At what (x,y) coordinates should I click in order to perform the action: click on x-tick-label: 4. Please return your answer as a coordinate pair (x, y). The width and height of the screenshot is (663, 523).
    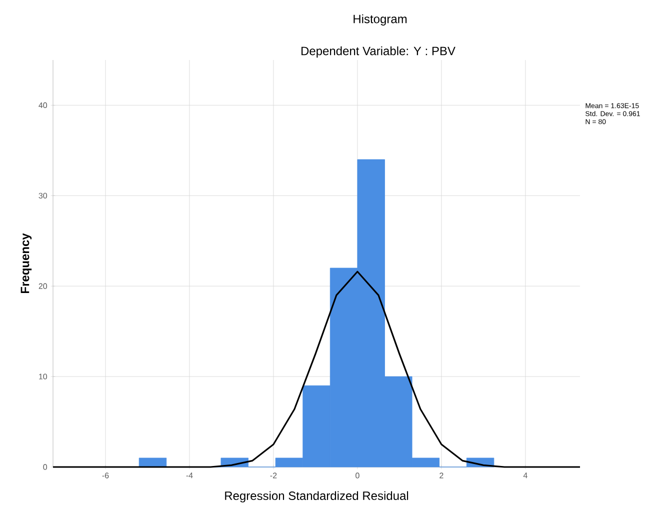
    Looking at the image, I should click on (525, 475).